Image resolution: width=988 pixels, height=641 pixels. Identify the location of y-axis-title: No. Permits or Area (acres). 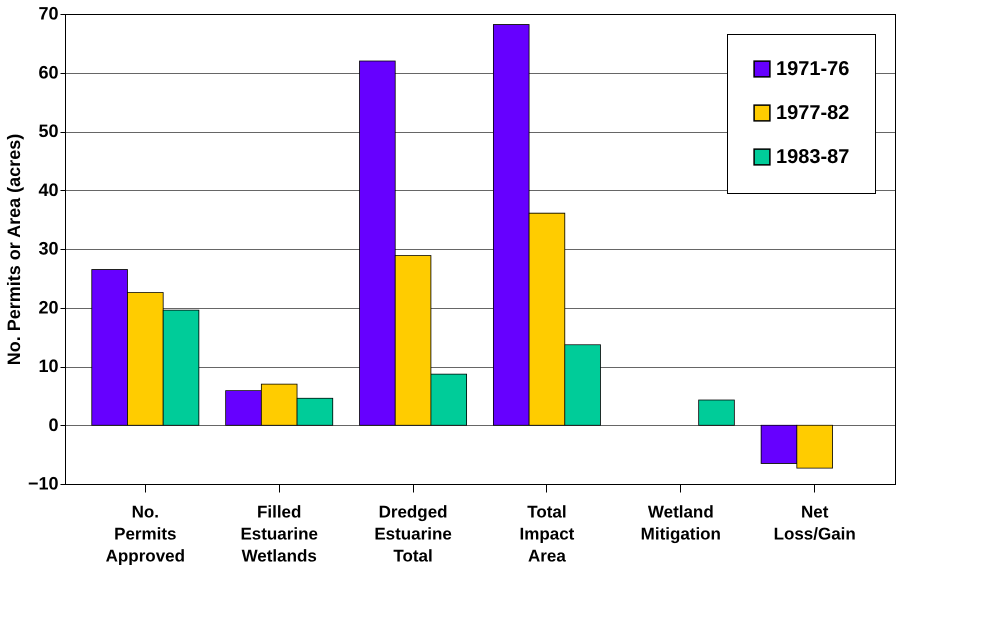
(14, 250).